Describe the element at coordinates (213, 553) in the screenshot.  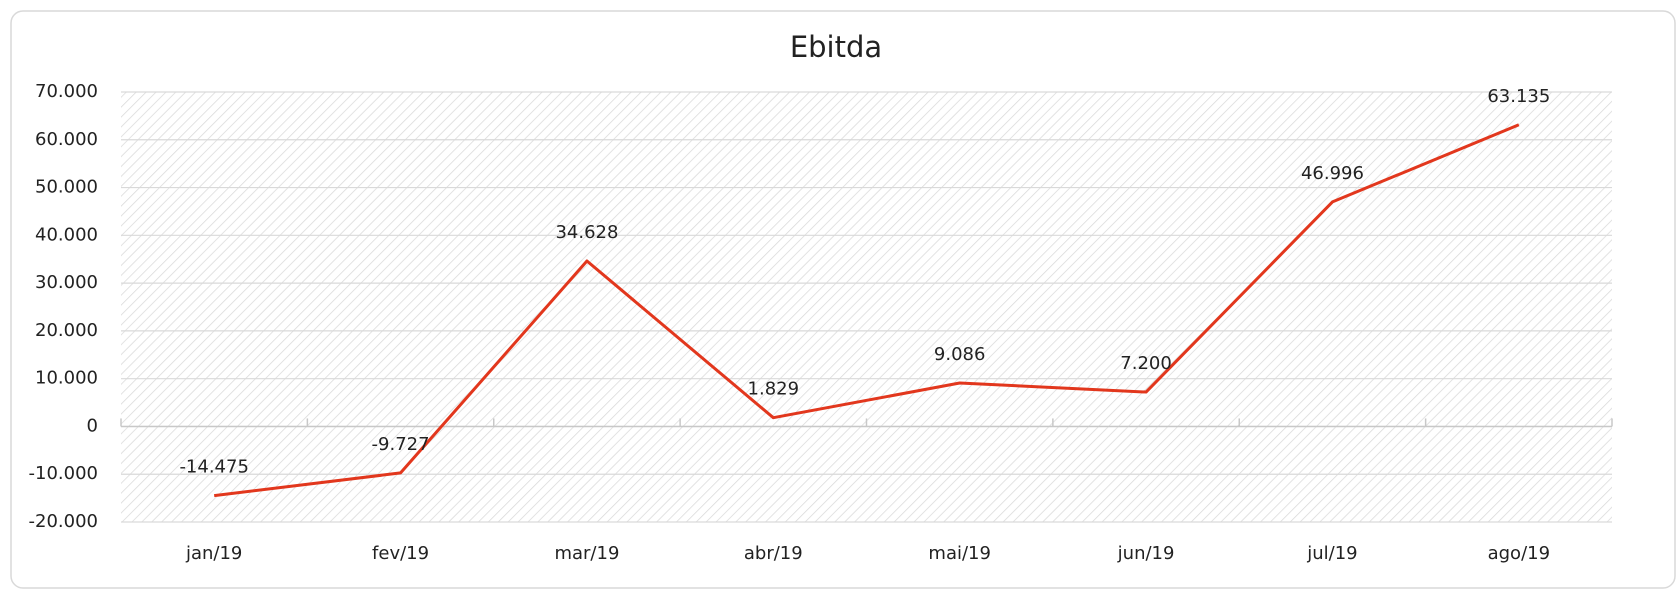
I see `x-tick-label: jan/19` at that location.